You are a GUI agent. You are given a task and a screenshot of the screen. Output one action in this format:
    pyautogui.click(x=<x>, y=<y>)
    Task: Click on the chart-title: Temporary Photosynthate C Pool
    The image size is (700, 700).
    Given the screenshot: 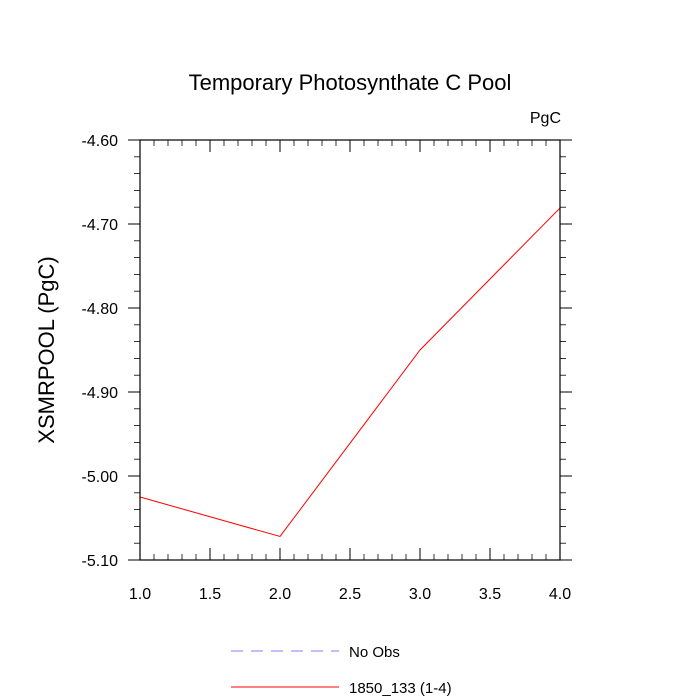 What is the action you would take?
    pyautogui.click(x=350, y=82)
    